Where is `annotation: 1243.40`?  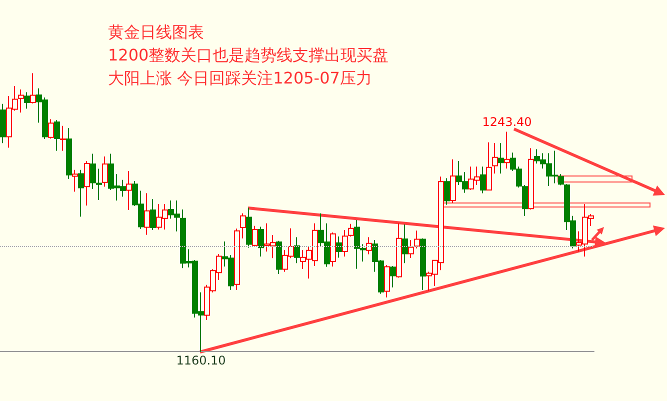
annotation: 1243.40 is located at coordinates (507, 121).